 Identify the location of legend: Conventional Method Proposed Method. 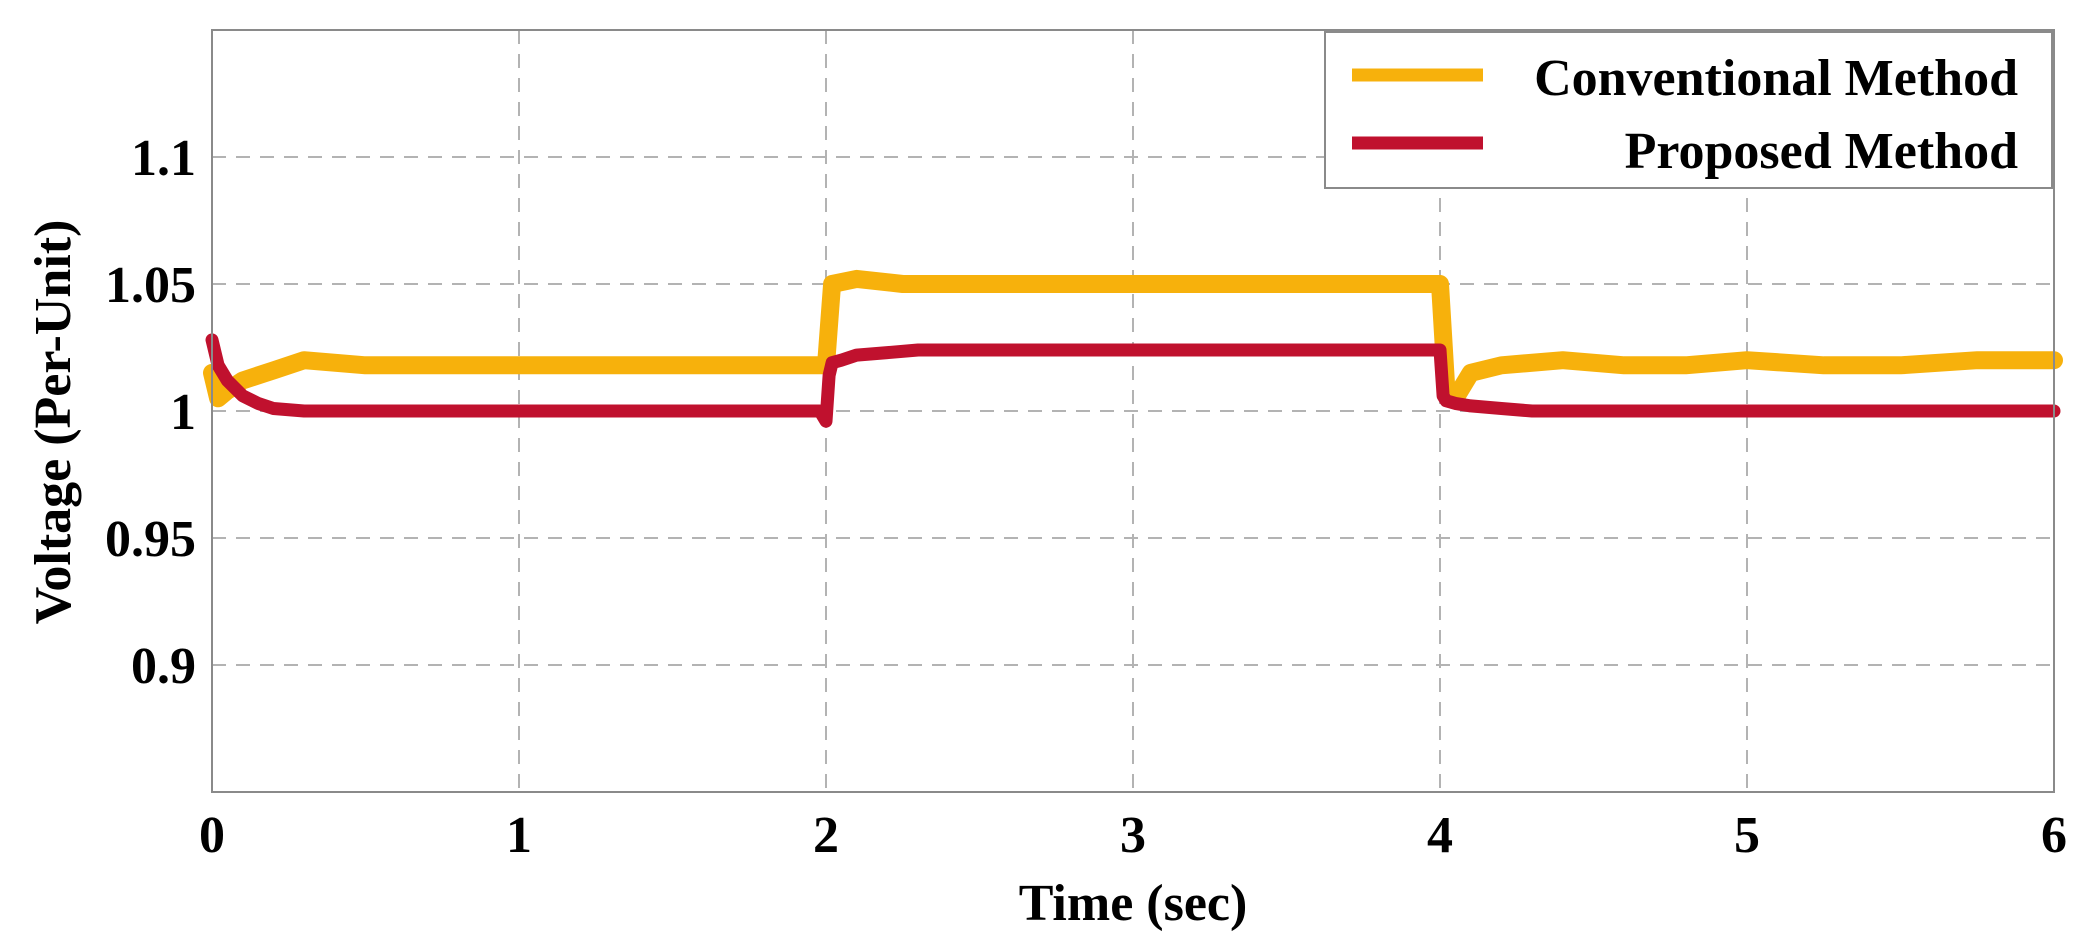
(1688, 110).